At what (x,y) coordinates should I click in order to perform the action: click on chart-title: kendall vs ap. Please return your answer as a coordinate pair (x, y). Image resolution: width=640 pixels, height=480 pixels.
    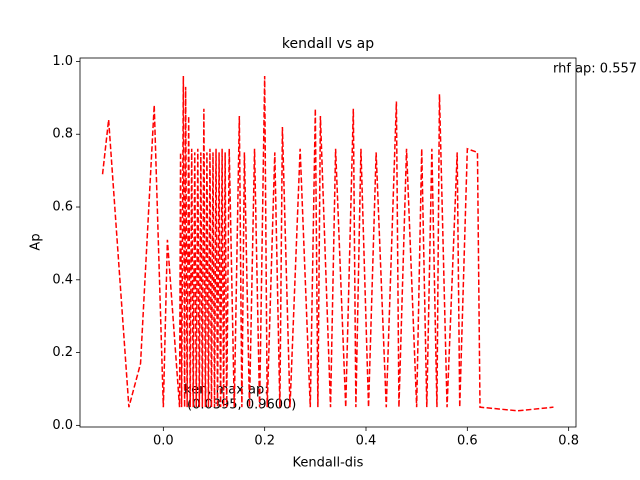
    Looking at the image, I should click on (328, 44).